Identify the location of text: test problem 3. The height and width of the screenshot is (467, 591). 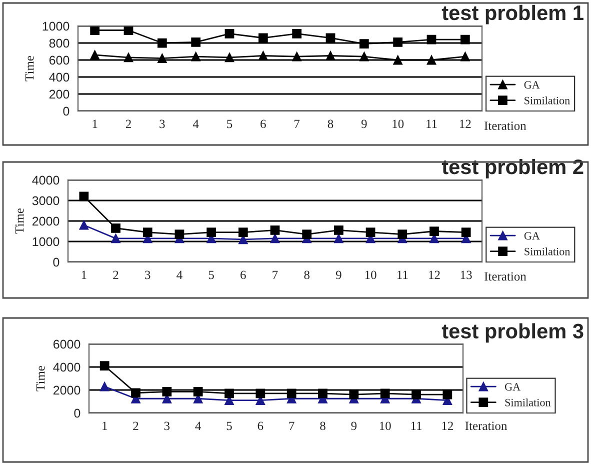
(513, 333).